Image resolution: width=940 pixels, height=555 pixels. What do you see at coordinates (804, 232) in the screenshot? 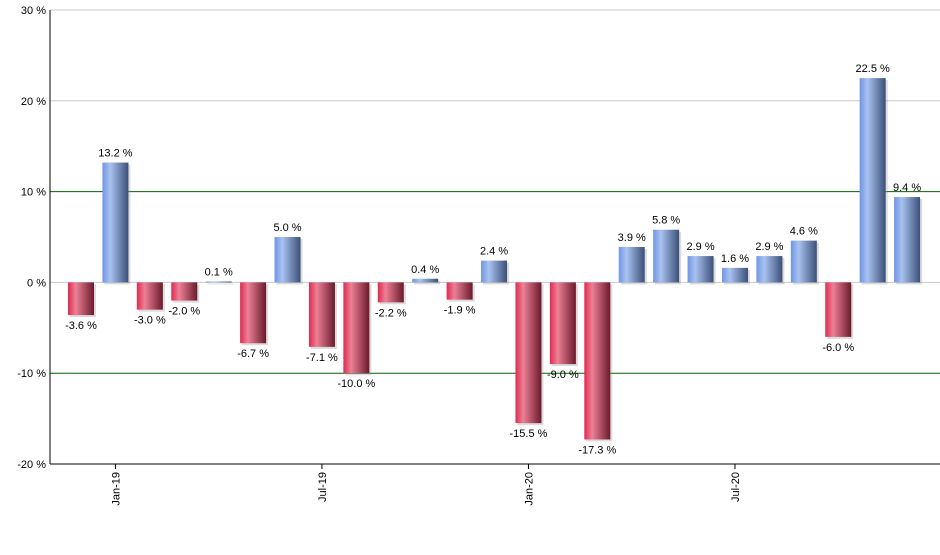
I see `data-label: 4.6 %` at bounding box center [804, 232].